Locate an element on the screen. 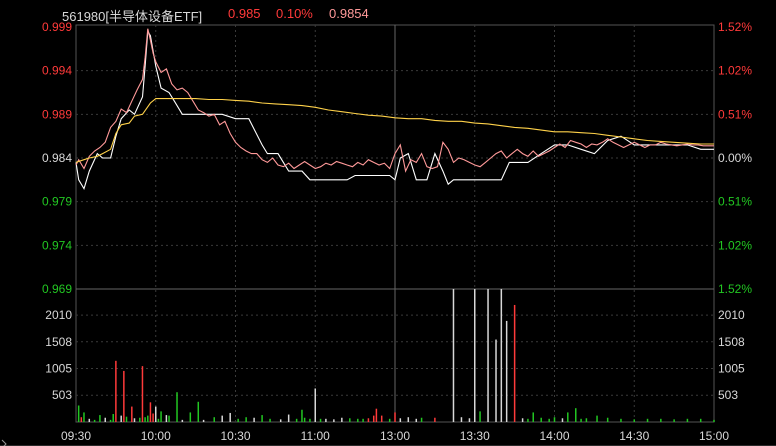 The image size is (776, 446). time-tick-label: 10:00 is located at coordinates (156, 436).